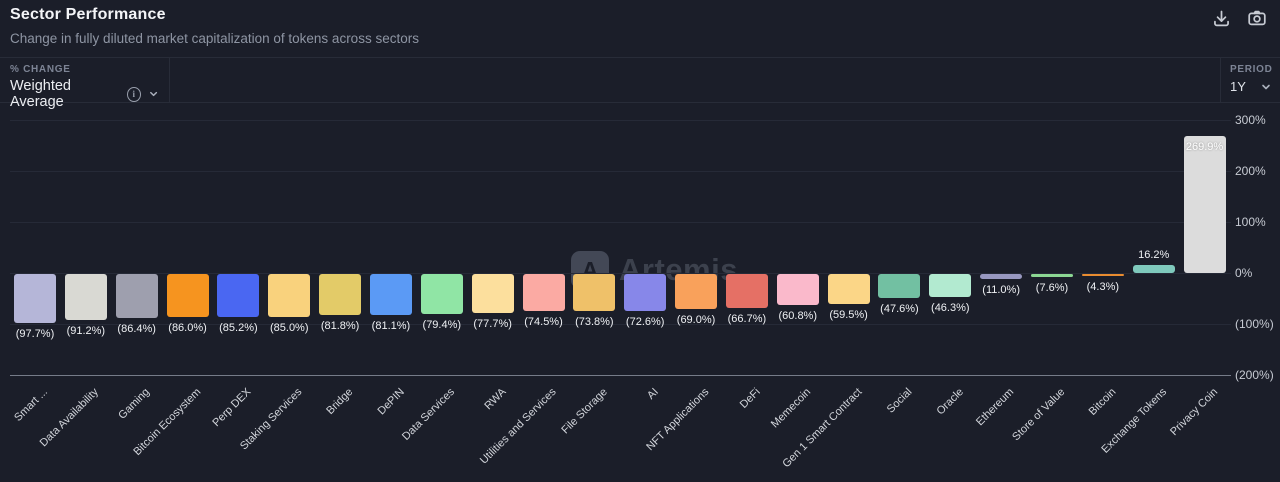  Describe the element at coordinates (1257, 18) in the screenshot. I see `camera-icon` at that location.